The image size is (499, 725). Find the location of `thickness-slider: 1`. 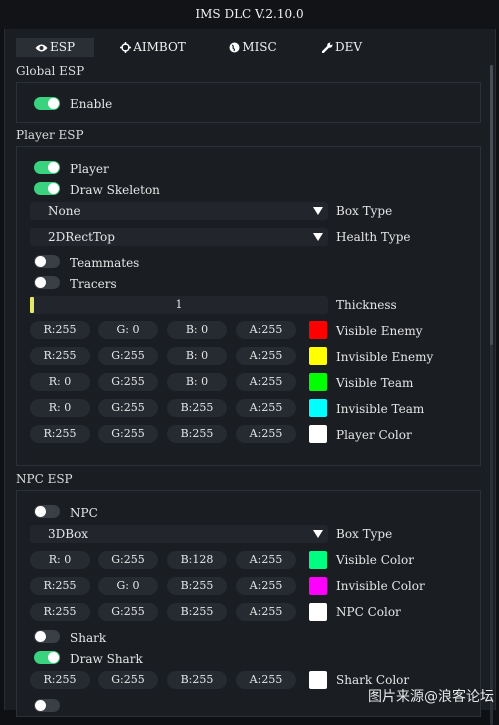

thickness-slider: 1 is located at coordinates (179, 305).